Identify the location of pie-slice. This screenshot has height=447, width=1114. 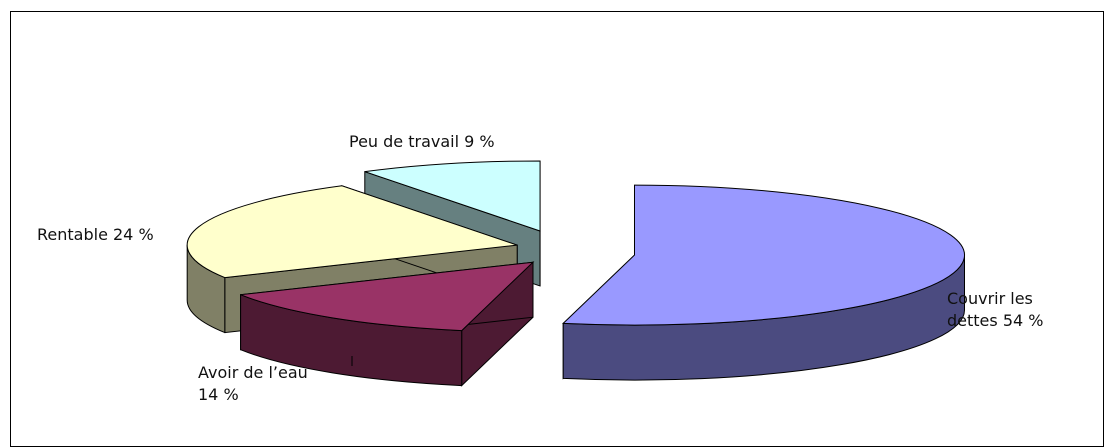
(387, 324).